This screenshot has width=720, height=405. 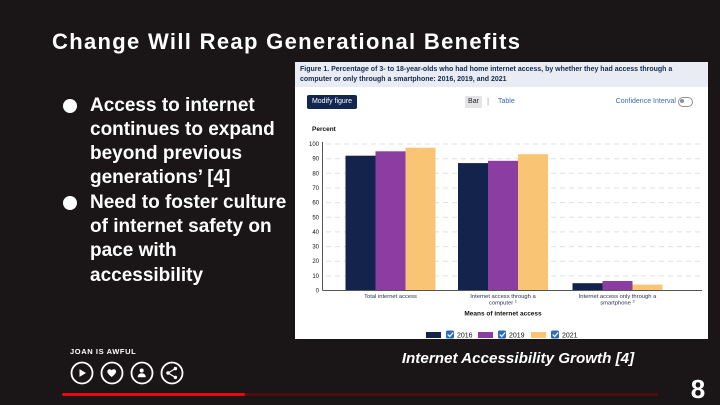 I want to click on svg-text: 2019, so click(x=517, y=336).